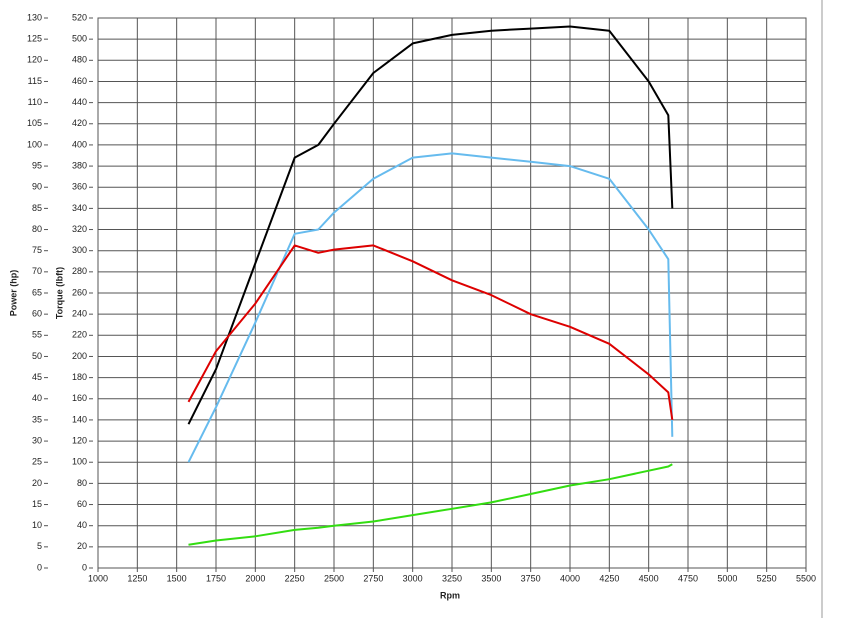 Image resolution: width=860 pixels, height=623 pixels. Describe the element at coordinates (79, 81) in the screenshot. I see `y2-tick-label: 460` at that location.